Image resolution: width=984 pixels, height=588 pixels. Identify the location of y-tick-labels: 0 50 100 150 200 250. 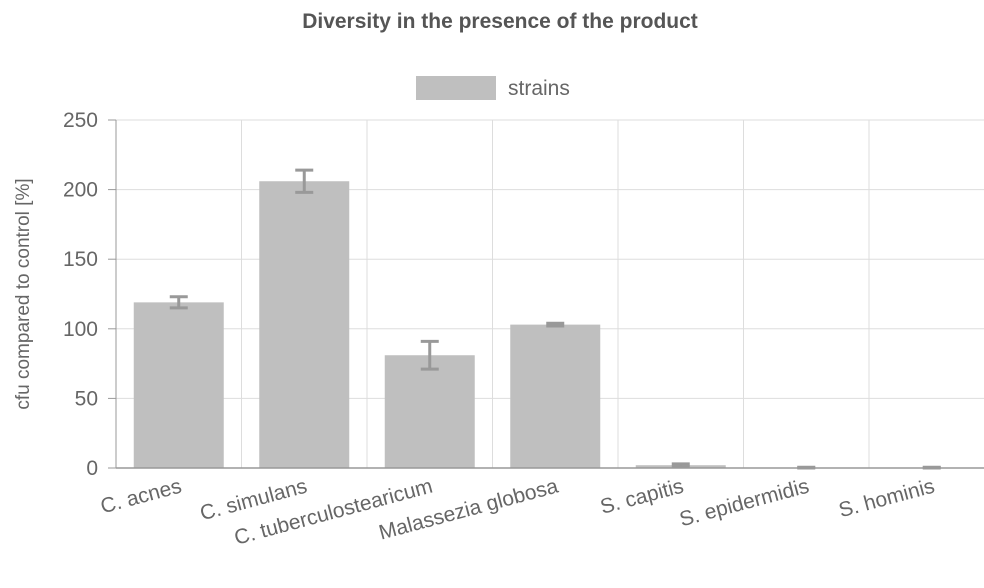
(80, 294).